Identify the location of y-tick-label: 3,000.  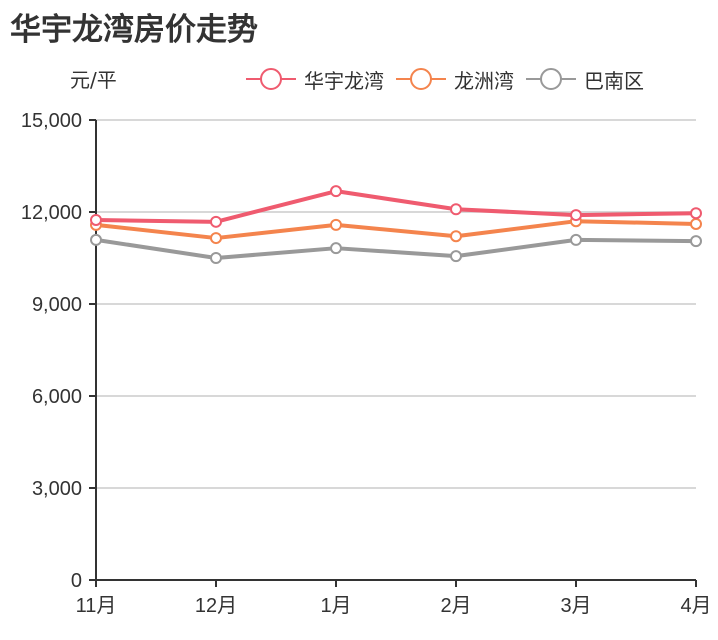
(57, 489).